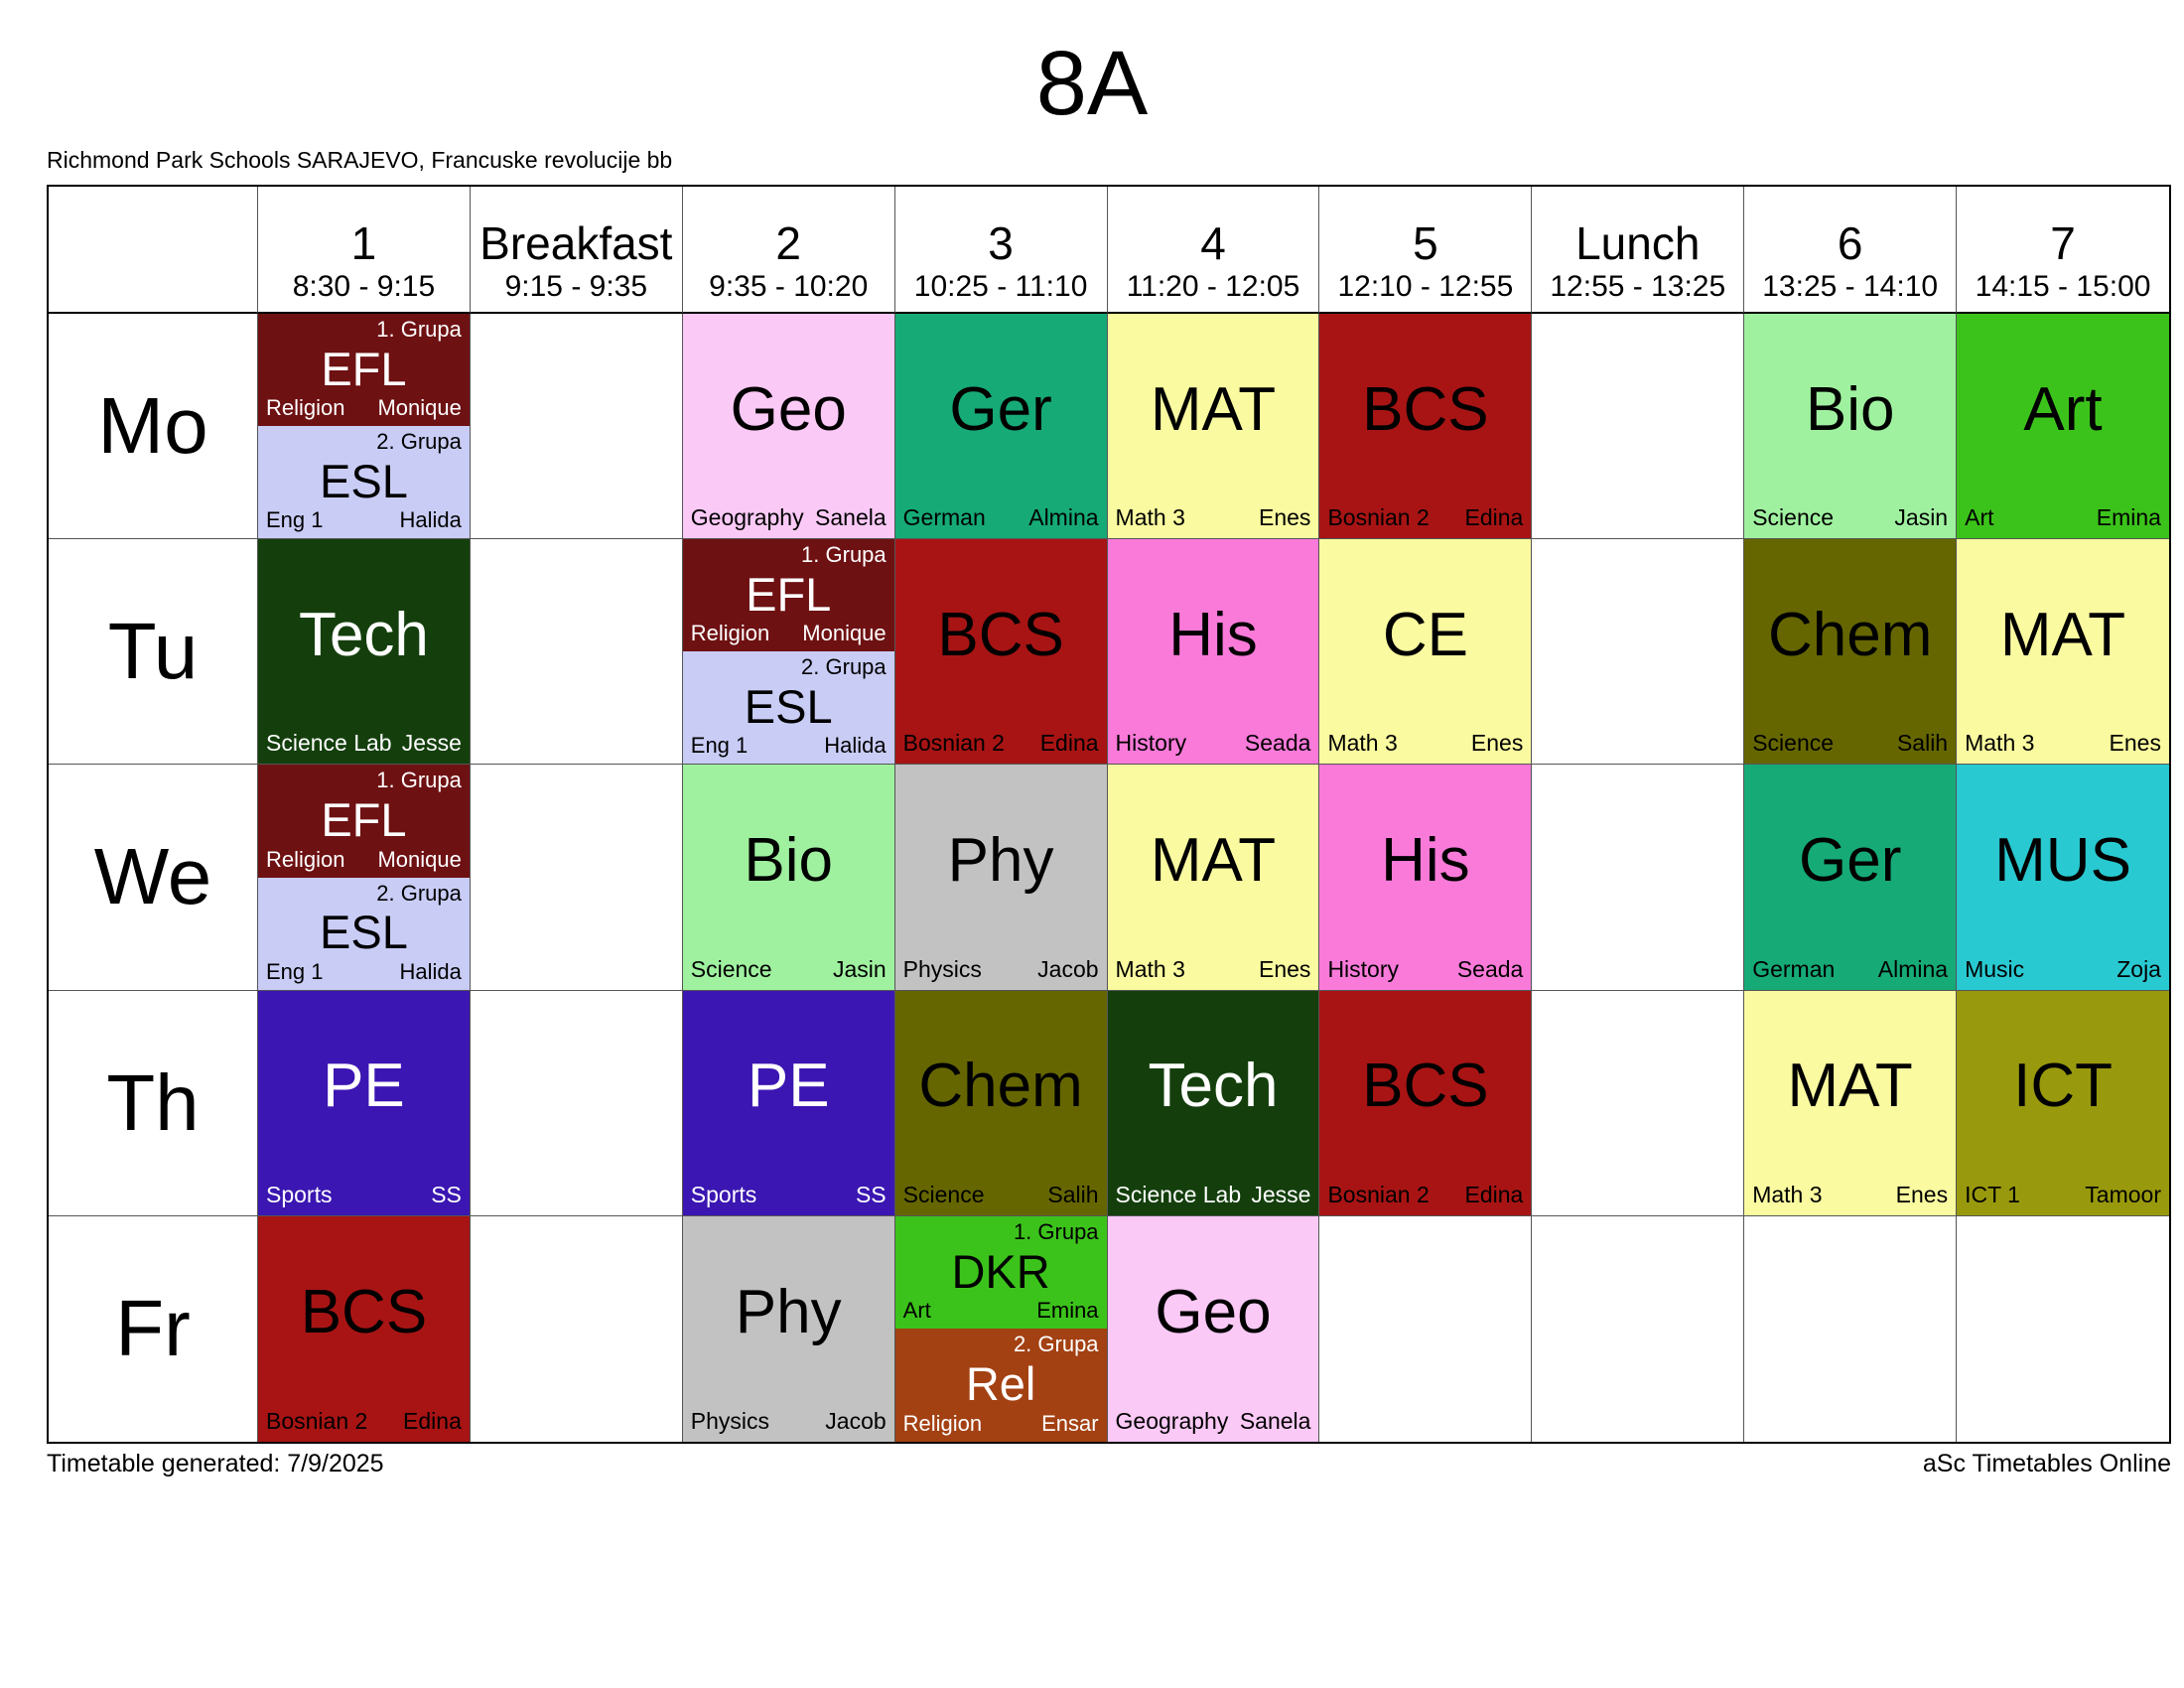  I want to click on room-name: Art, so click(1979, 517).